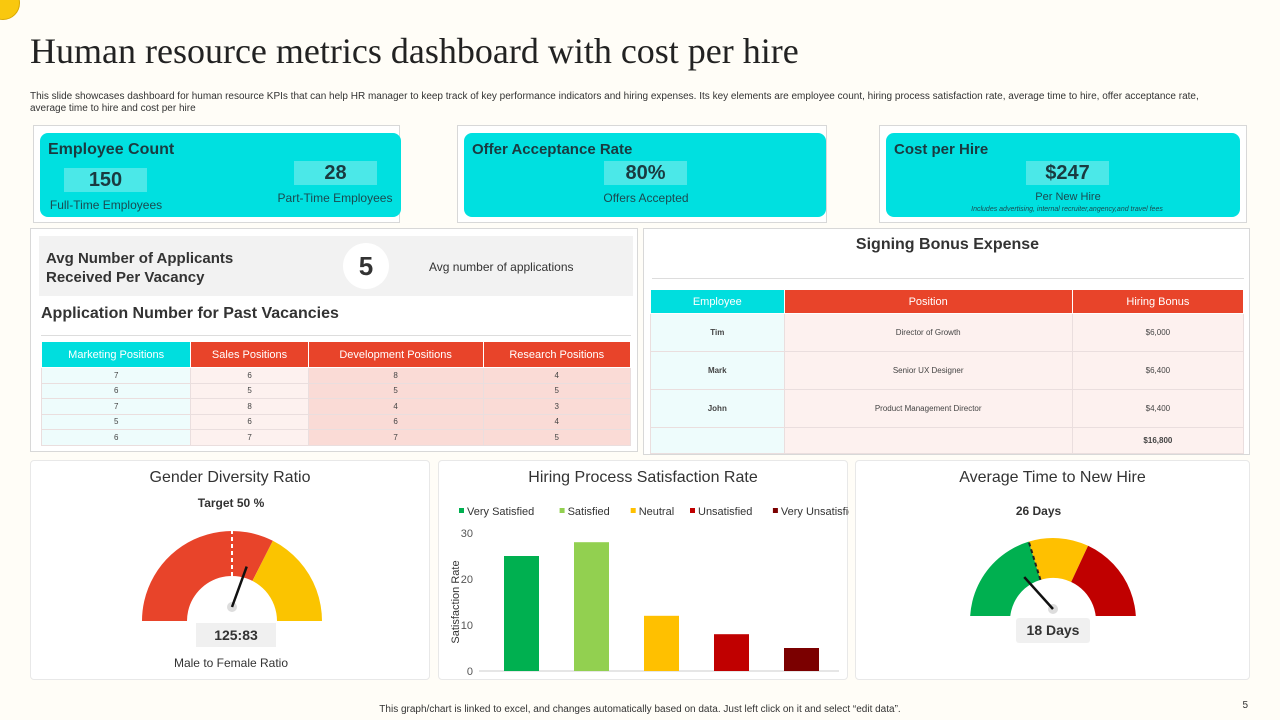 The image size is (1280, 720). Describe the element at coordinates (1067, 173) in the screenshot. I see `cost-value: $247` at that location.